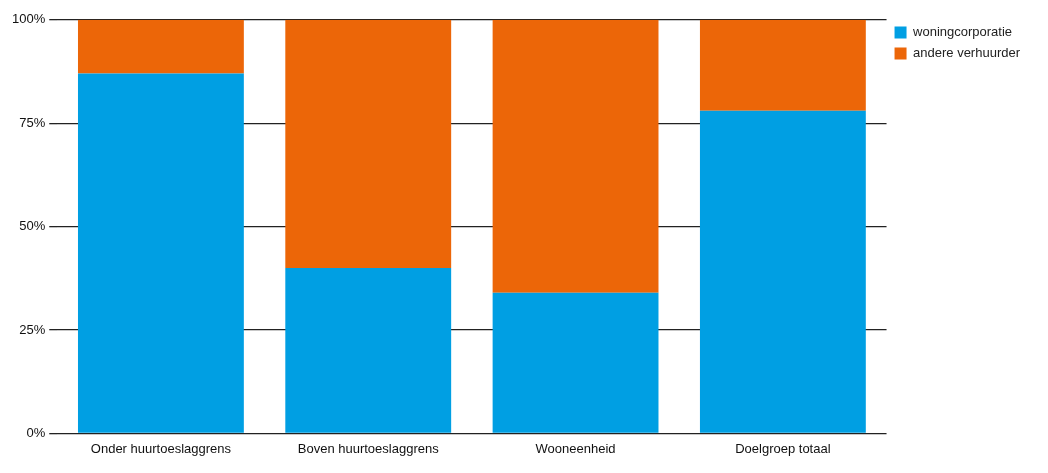 Image resolution: width=1048 pixels, height=473 pixels. What do you see at coordinates (575, 448) in the screenshot?
I see `x-tick-label: Wooneenheid` at bounding box center [575, 448].